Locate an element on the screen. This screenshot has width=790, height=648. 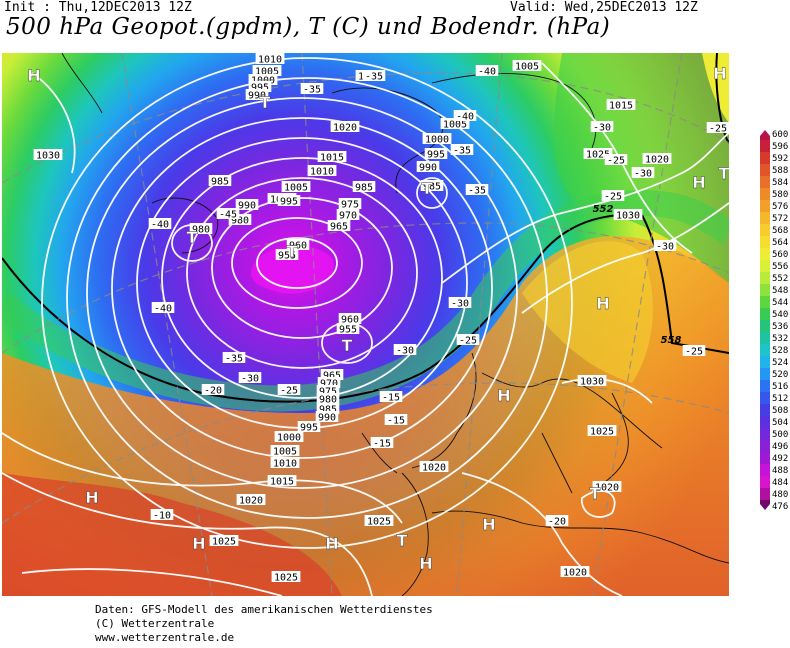
temperature-label: -40 is located at coordinates (160, 224).